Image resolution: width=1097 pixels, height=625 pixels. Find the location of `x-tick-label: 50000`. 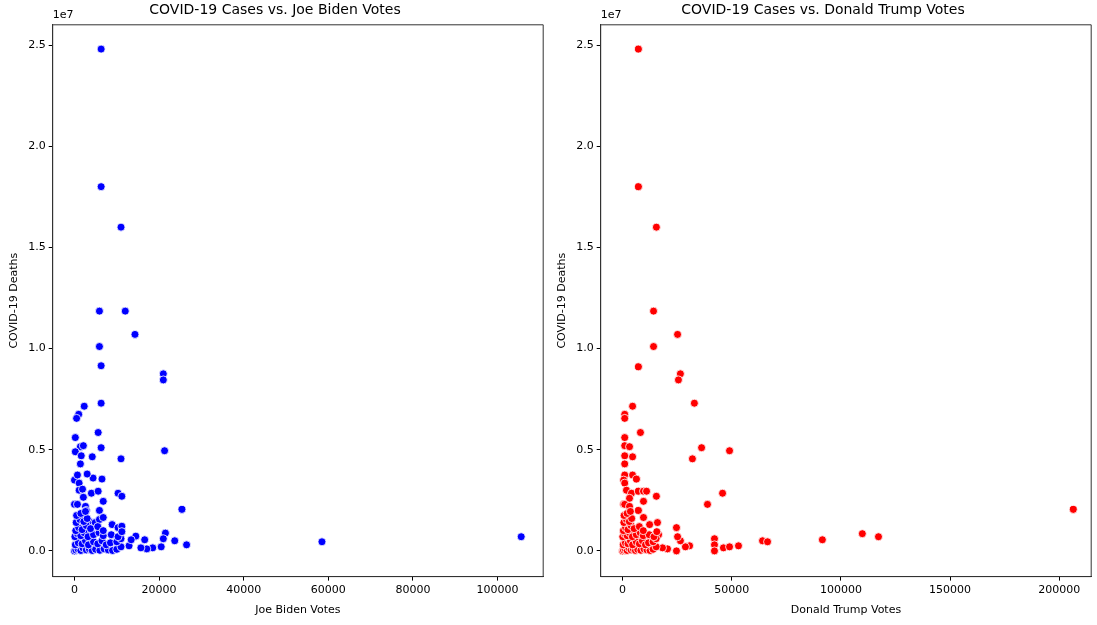

x-tick-label: 50000 is located at coordinates (732, 590).